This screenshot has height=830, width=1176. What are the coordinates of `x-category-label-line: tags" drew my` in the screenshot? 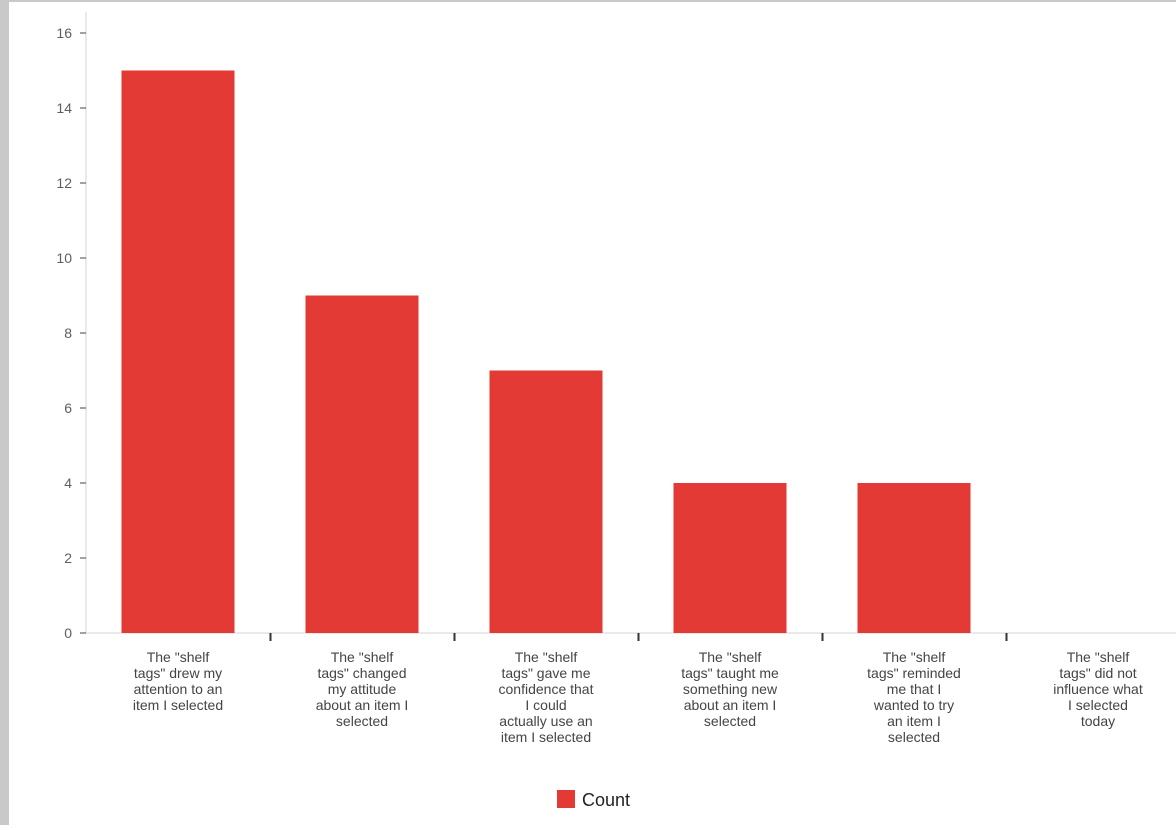 It's located at (178, 673).